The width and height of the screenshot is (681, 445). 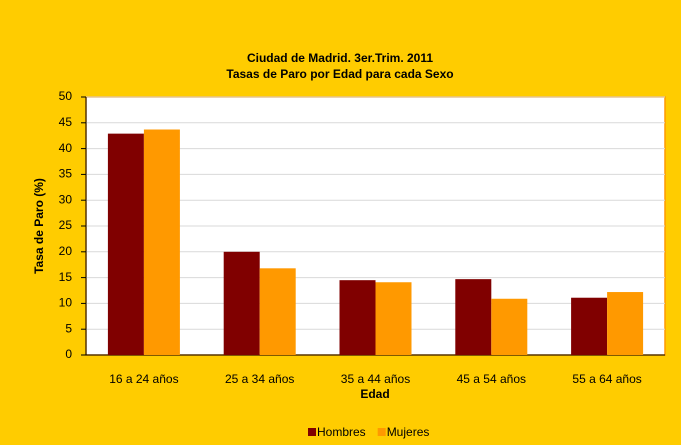 What do you see at coordinates (374, 394) in the screenshot?
I see `x-axis-label: Edad` at bounding box center [374, 394].